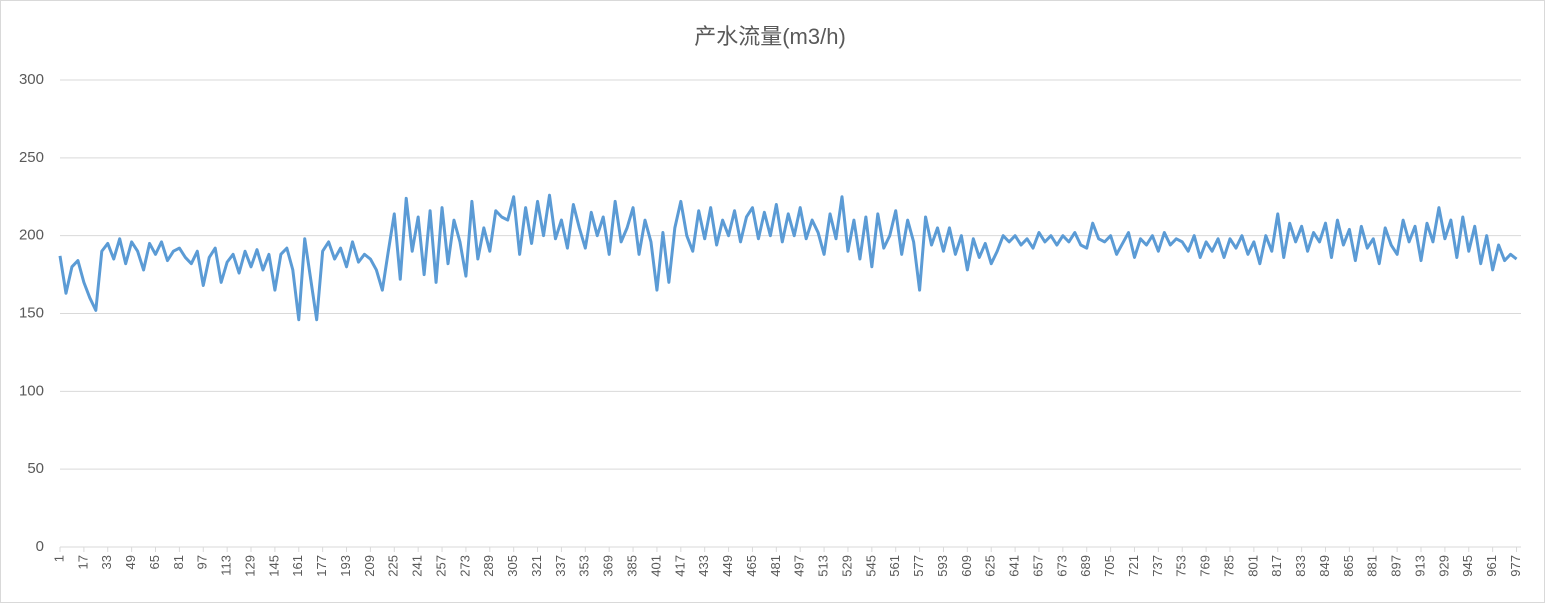  What do you see at coordinates (560, 566) in the screenshot?
I see `x-tick-label: 337` at bounding box center [560, 566].